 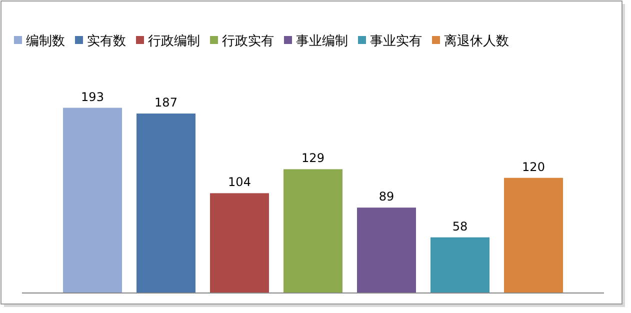 What do you see at coordinates (313, 158) in the screenshot?
I see `data-label: 129` at bounding box center [313, 158].